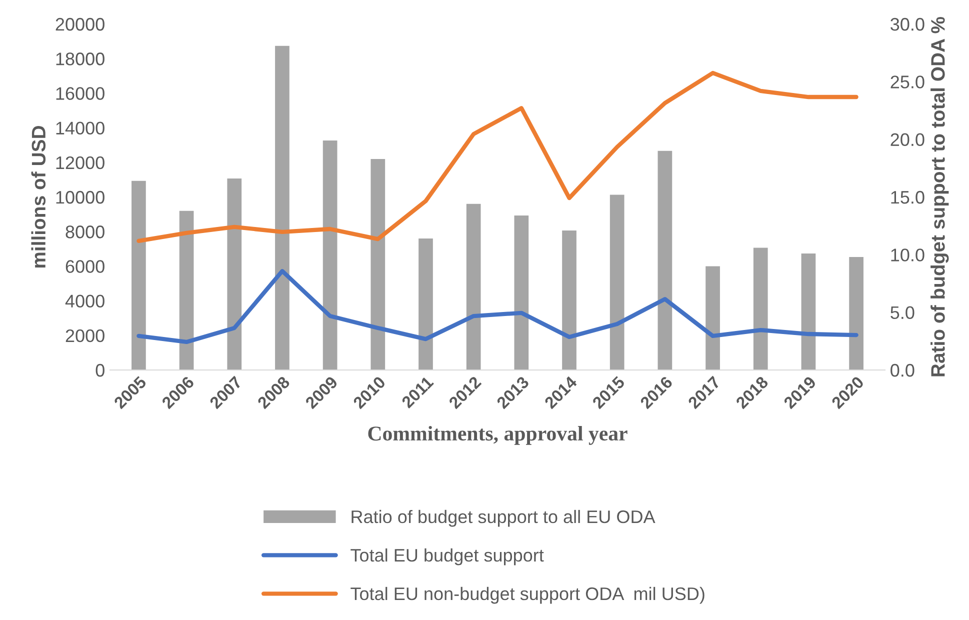  I want to click on y2-axis-title: Ratio of budget support to total ODA %, so click(939, 196).